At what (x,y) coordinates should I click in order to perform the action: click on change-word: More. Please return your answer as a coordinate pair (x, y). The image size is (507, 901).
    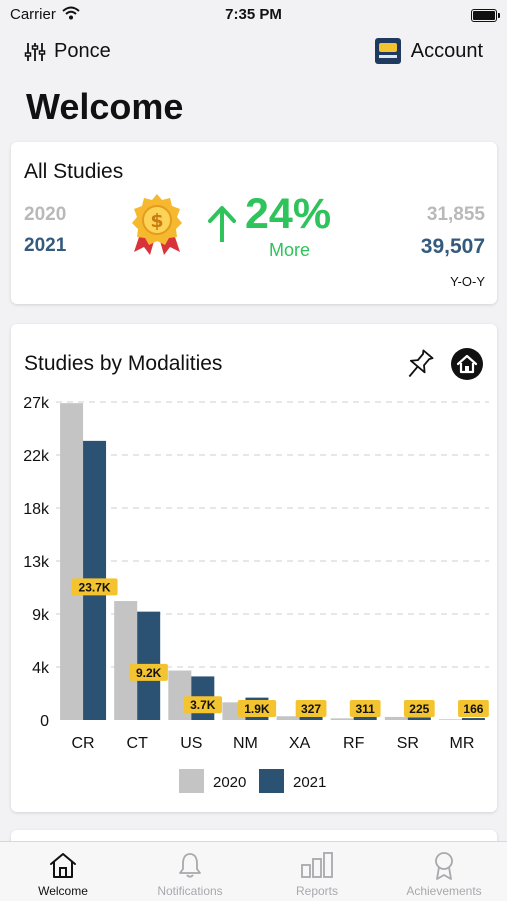
    Looking at the image, I should click on (290, 250).